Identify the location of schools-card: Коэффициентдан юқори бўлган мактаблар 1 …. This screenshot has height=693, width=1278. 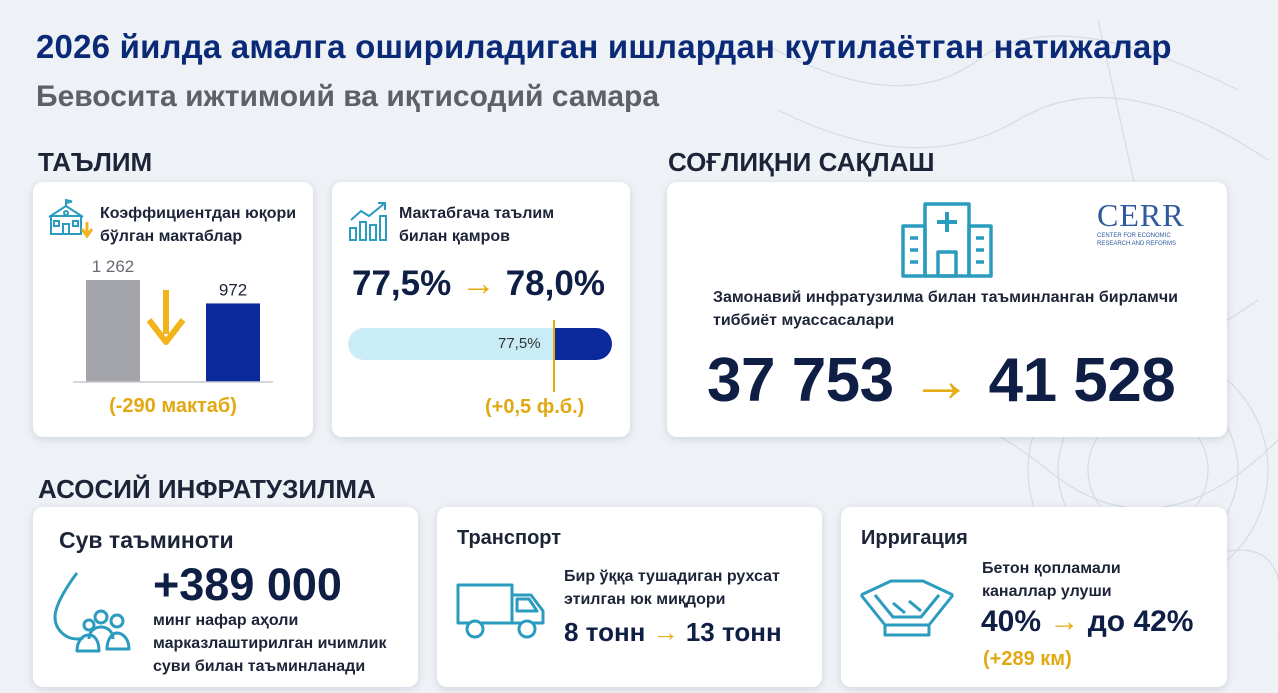
(173, 309).